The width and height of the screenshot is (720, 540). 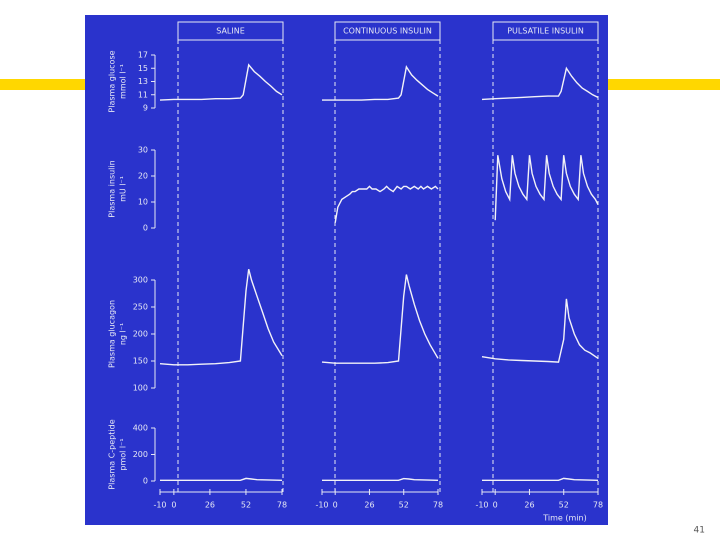 What do you see at coordinates (143, 68) in the screenshot?
I see `y-tick-label: 15` at bounding box center [143, 68].